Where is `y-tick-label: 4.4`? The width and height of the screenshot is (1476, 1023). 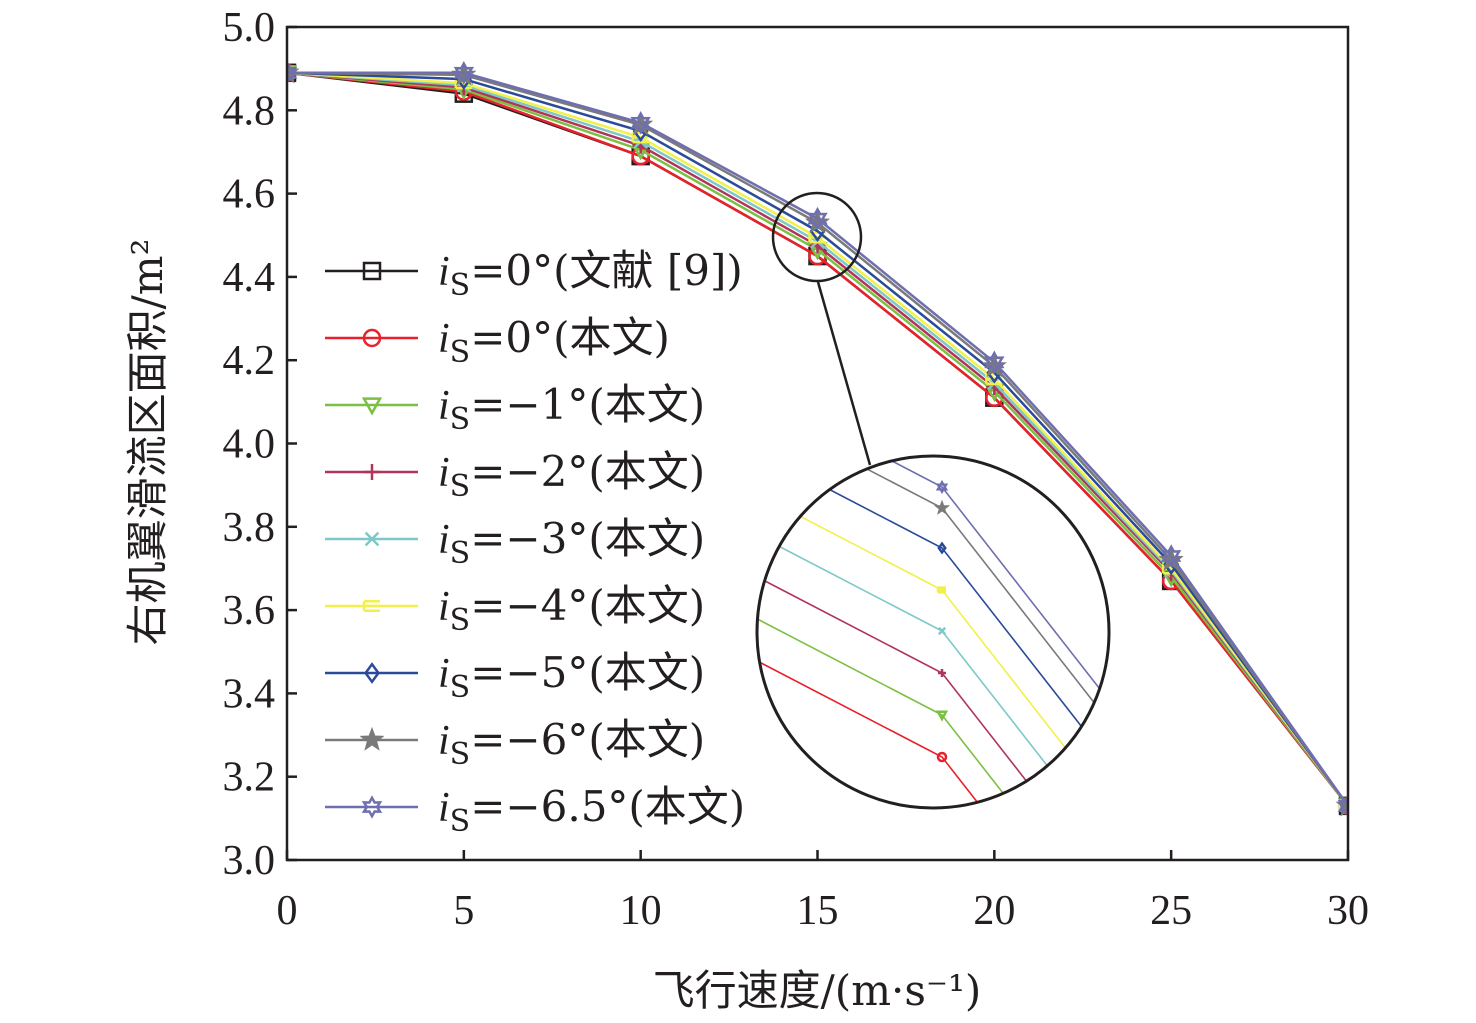 y-tick-label: 4.4 is located at coordinates (249, 278).